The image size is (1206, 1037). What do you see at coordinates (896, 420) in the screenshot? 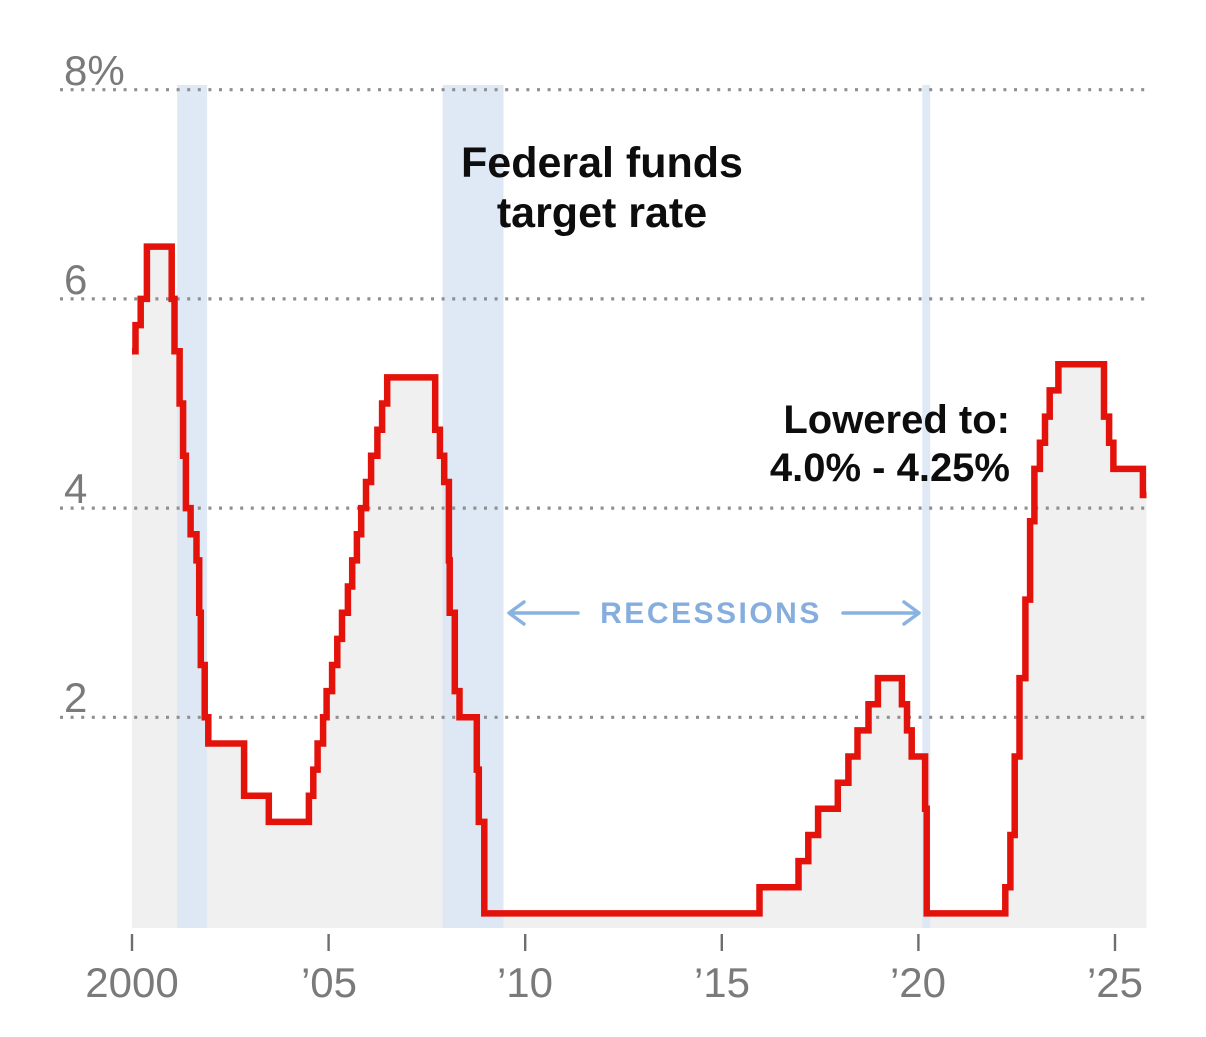
I see `lowered-to-label: Lowered to:` at bounding box center [896, 420].